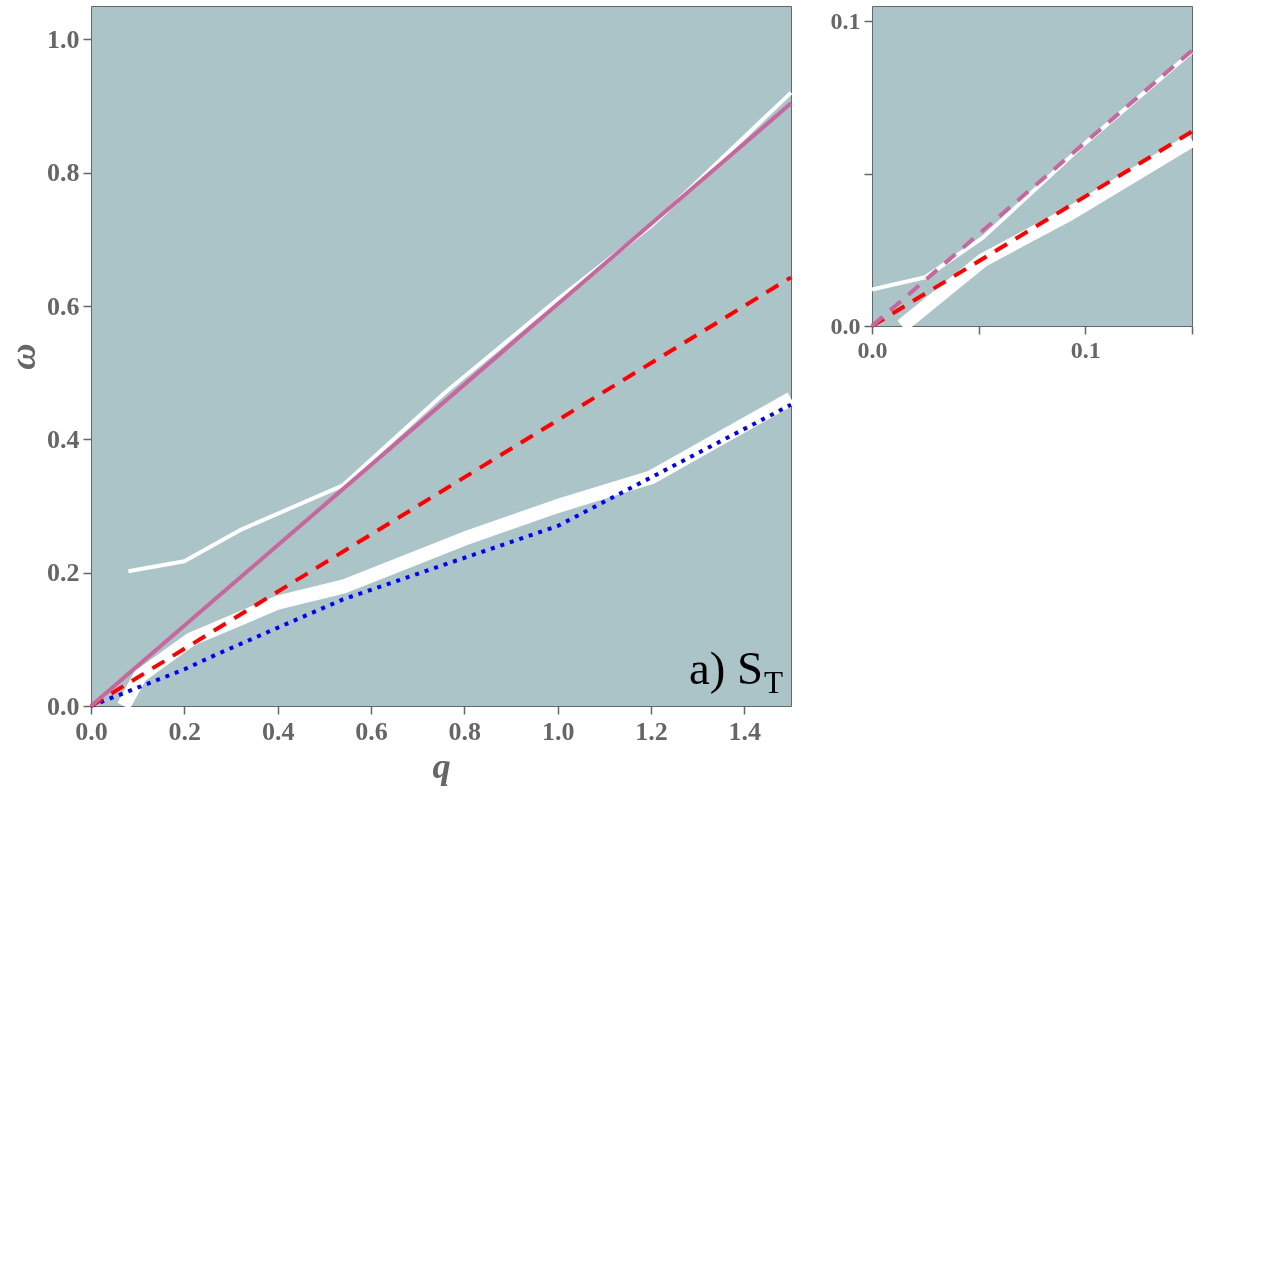 The width and height of the screenshot is (1267, 1287). What do you see at coordinates (745, 731) in the screenshot?
I see `x-tick-label: 1.4` at bounding box center [745, 731].